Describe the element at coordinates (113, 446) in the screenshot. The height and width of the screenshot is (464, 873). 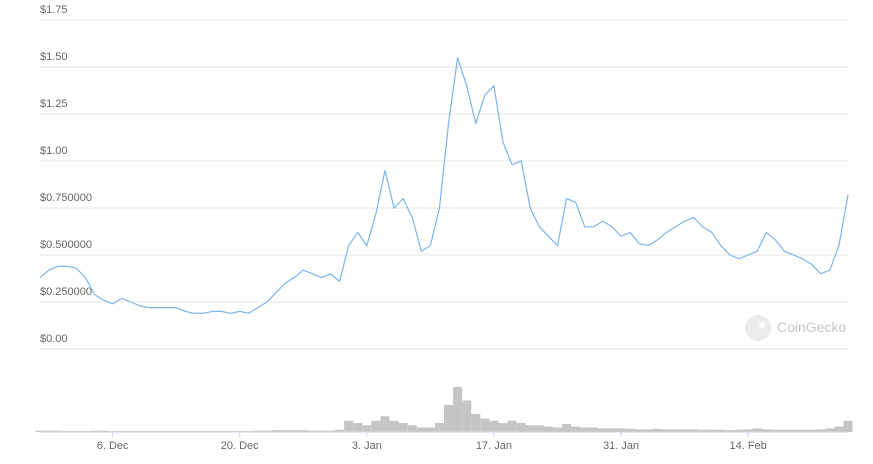
I see `x-tick-label: 6. Dec` at that location.